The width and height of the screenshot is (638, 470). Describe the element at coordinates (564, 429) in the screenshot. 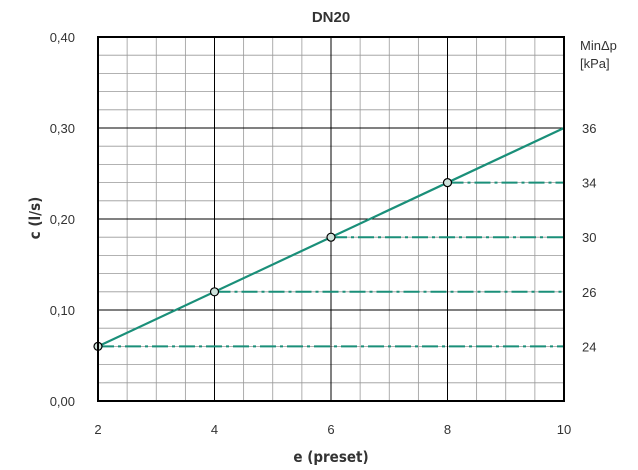

I see `x-tick-label: 10` at that location.